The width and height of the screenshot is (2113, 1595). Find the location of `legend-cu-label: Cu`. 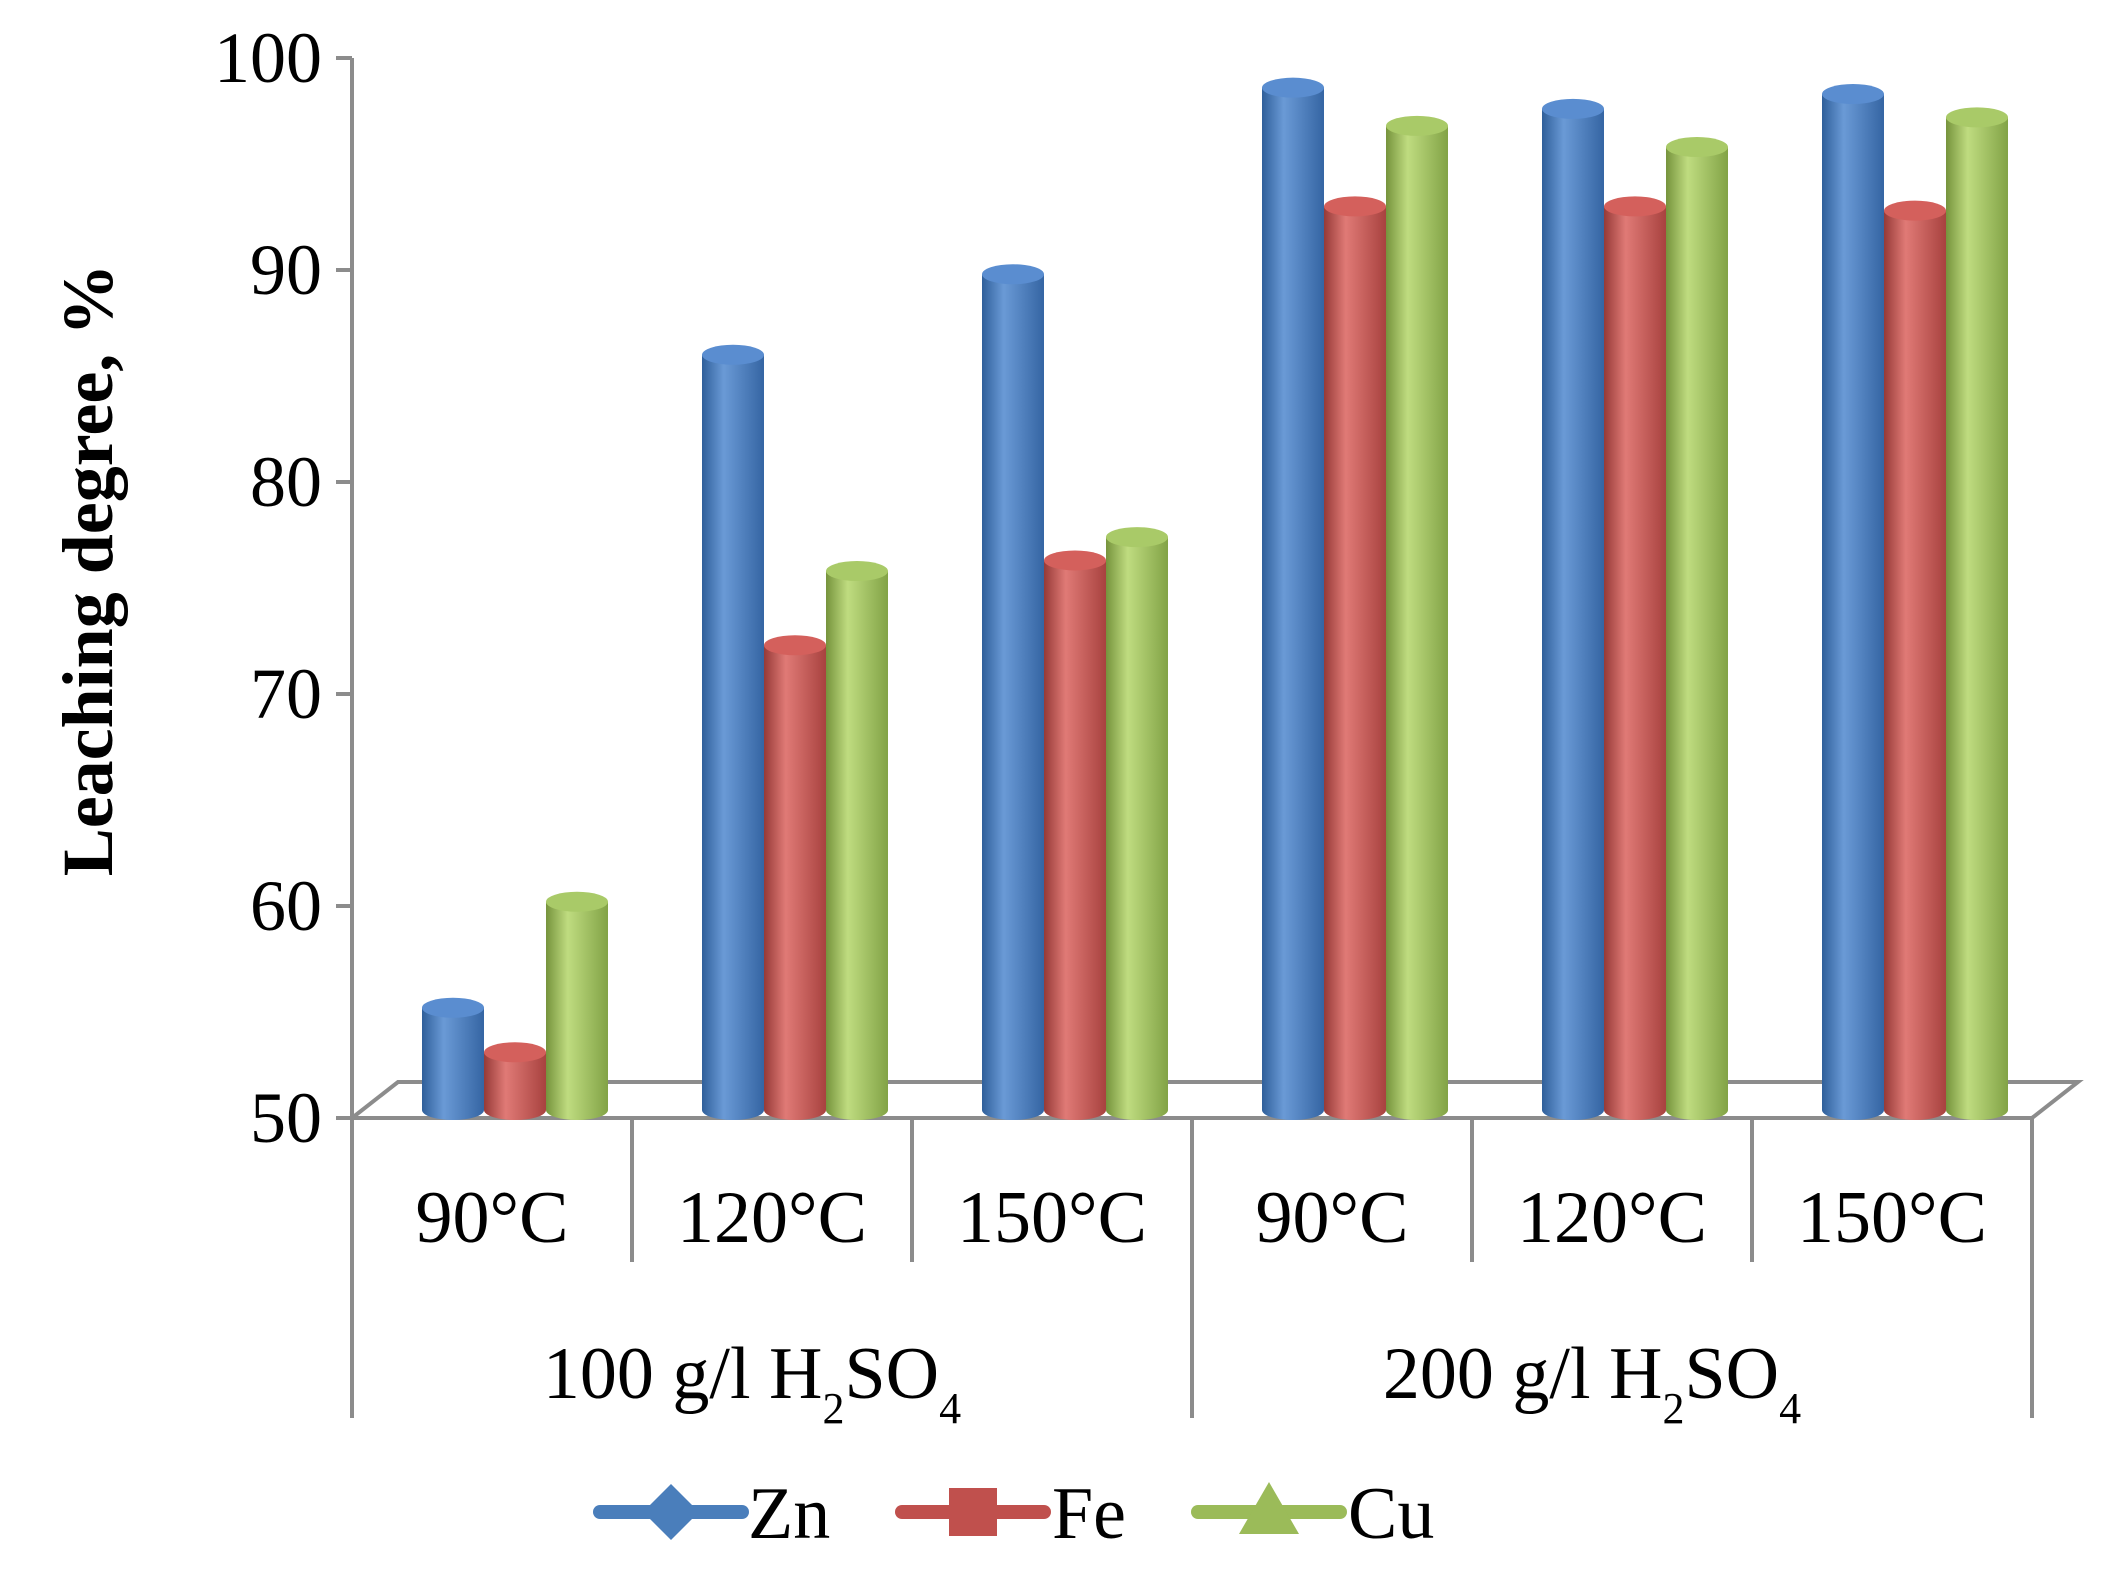

legend-cu-label: Cu is located at coordinates (1391, 1514).